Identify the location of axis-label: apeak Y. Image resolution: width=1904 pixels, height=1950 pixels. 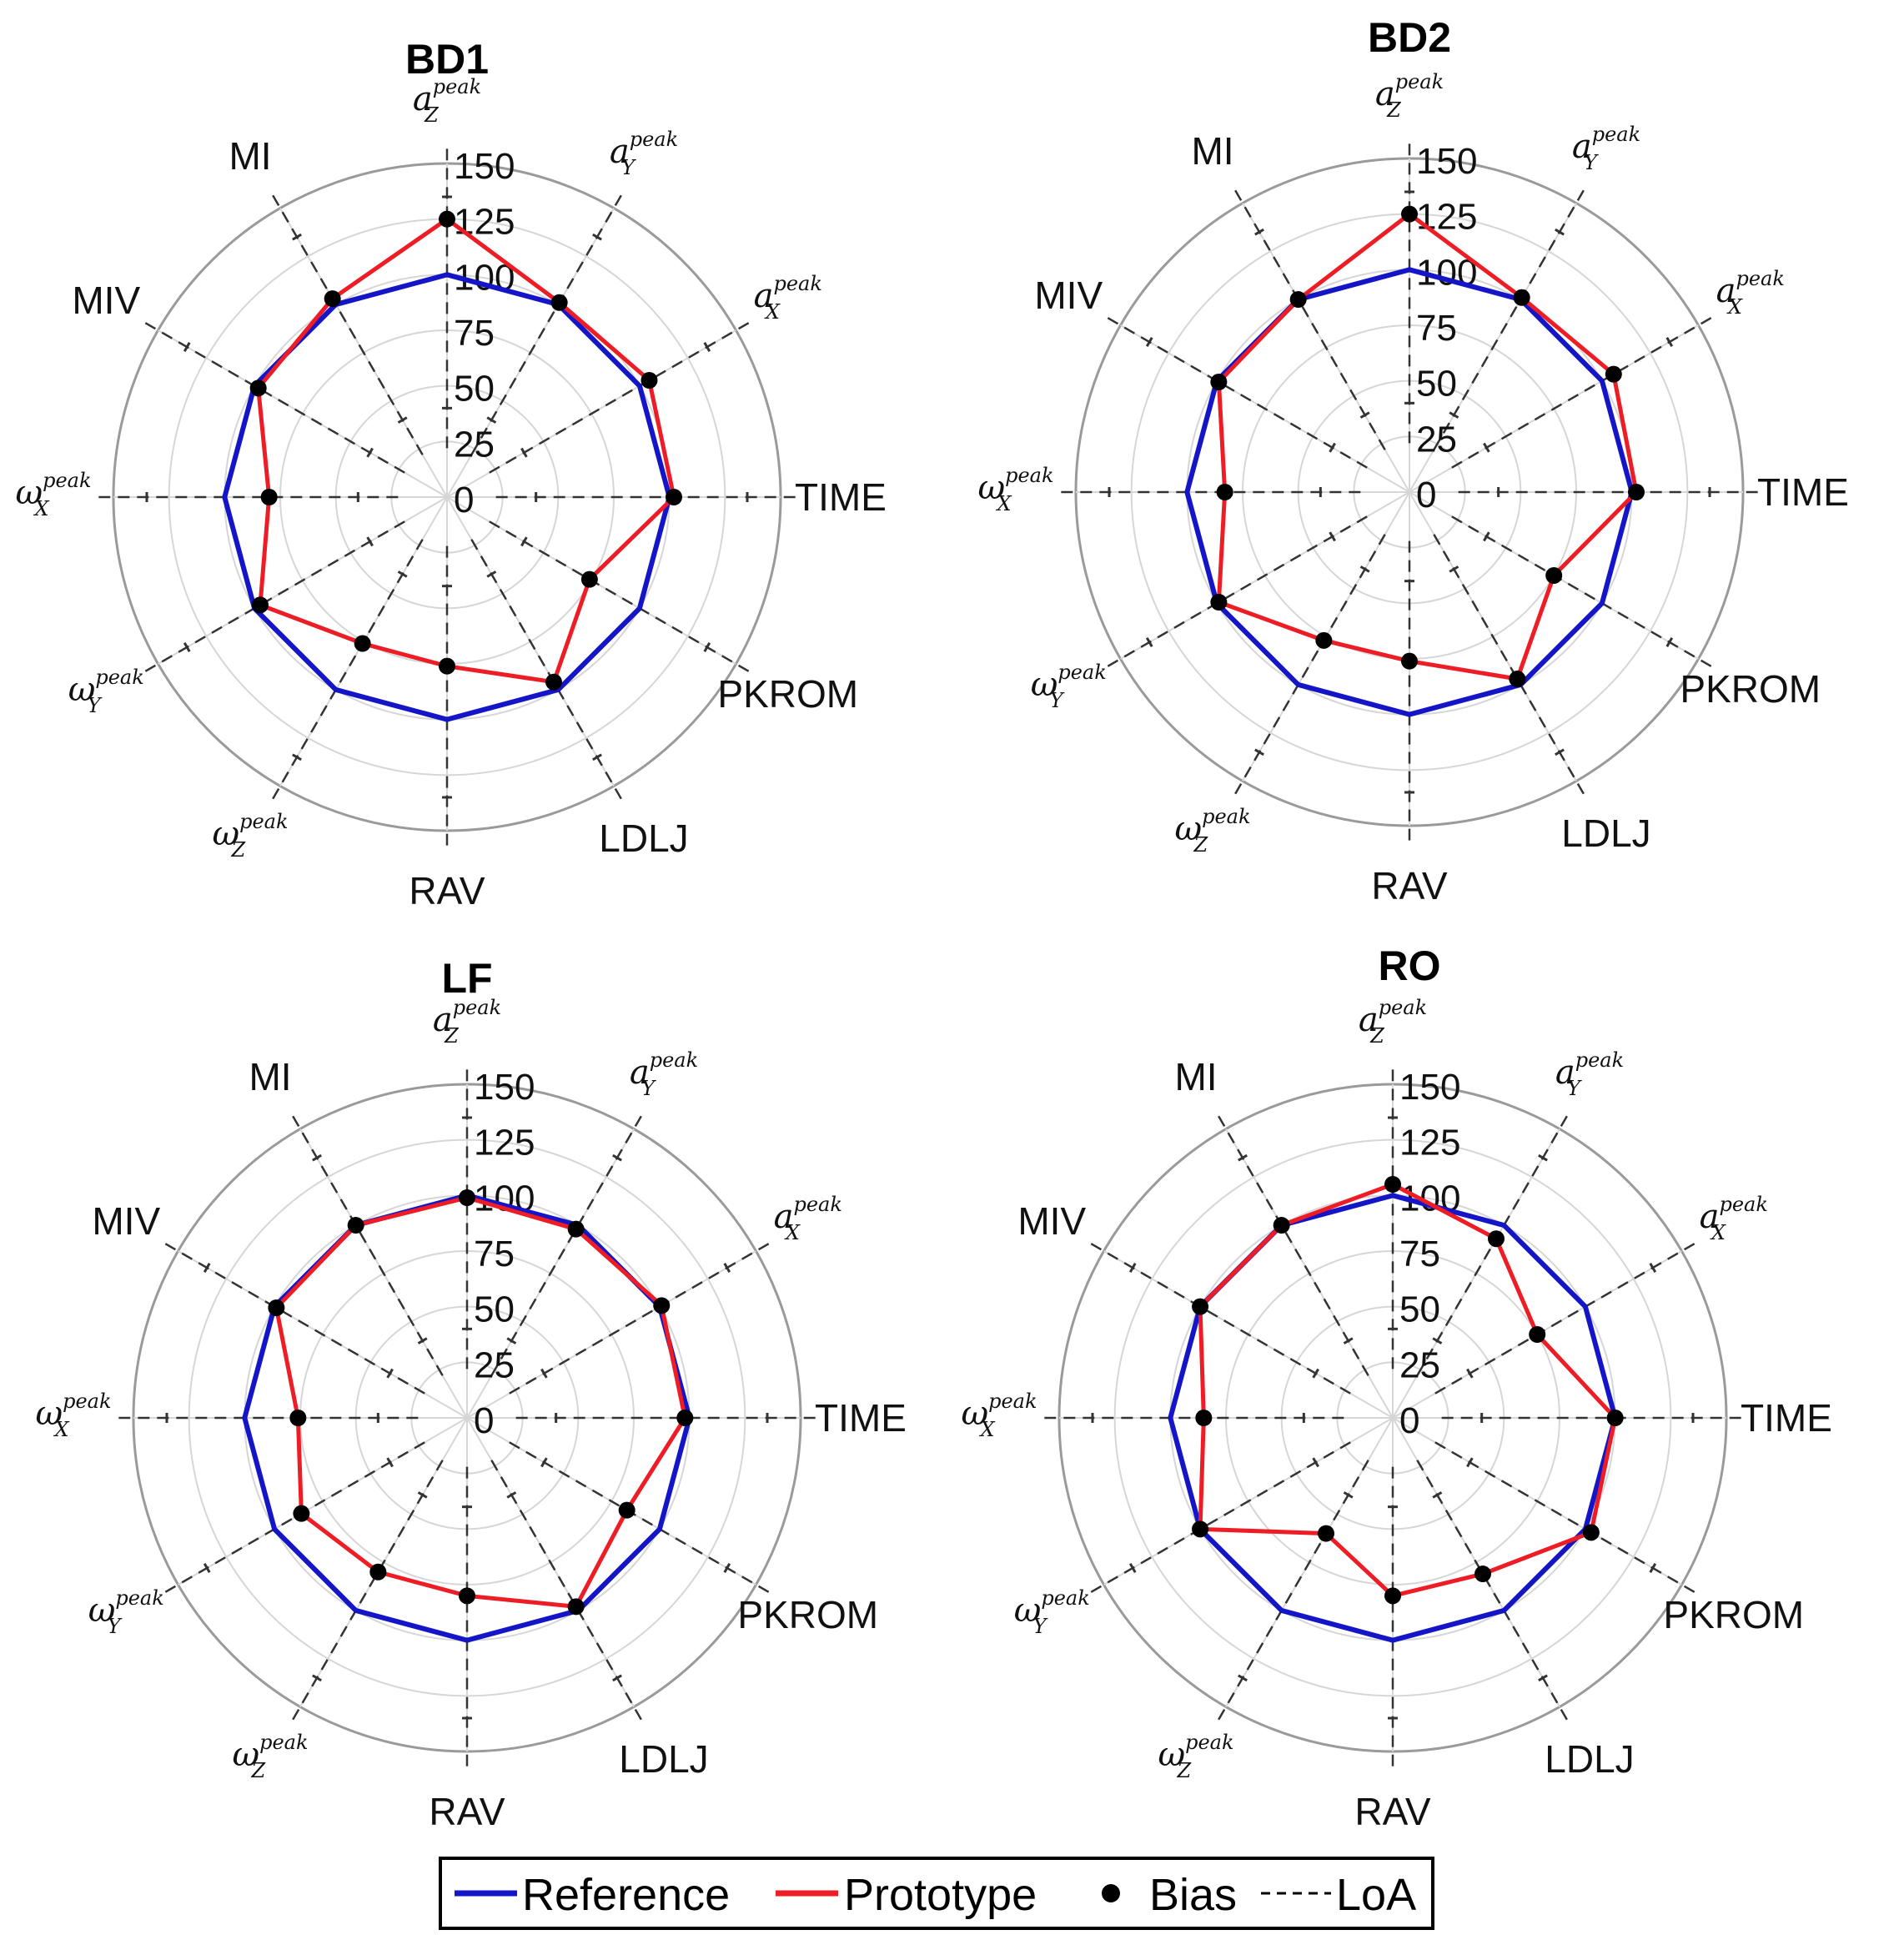
(1606, 148).